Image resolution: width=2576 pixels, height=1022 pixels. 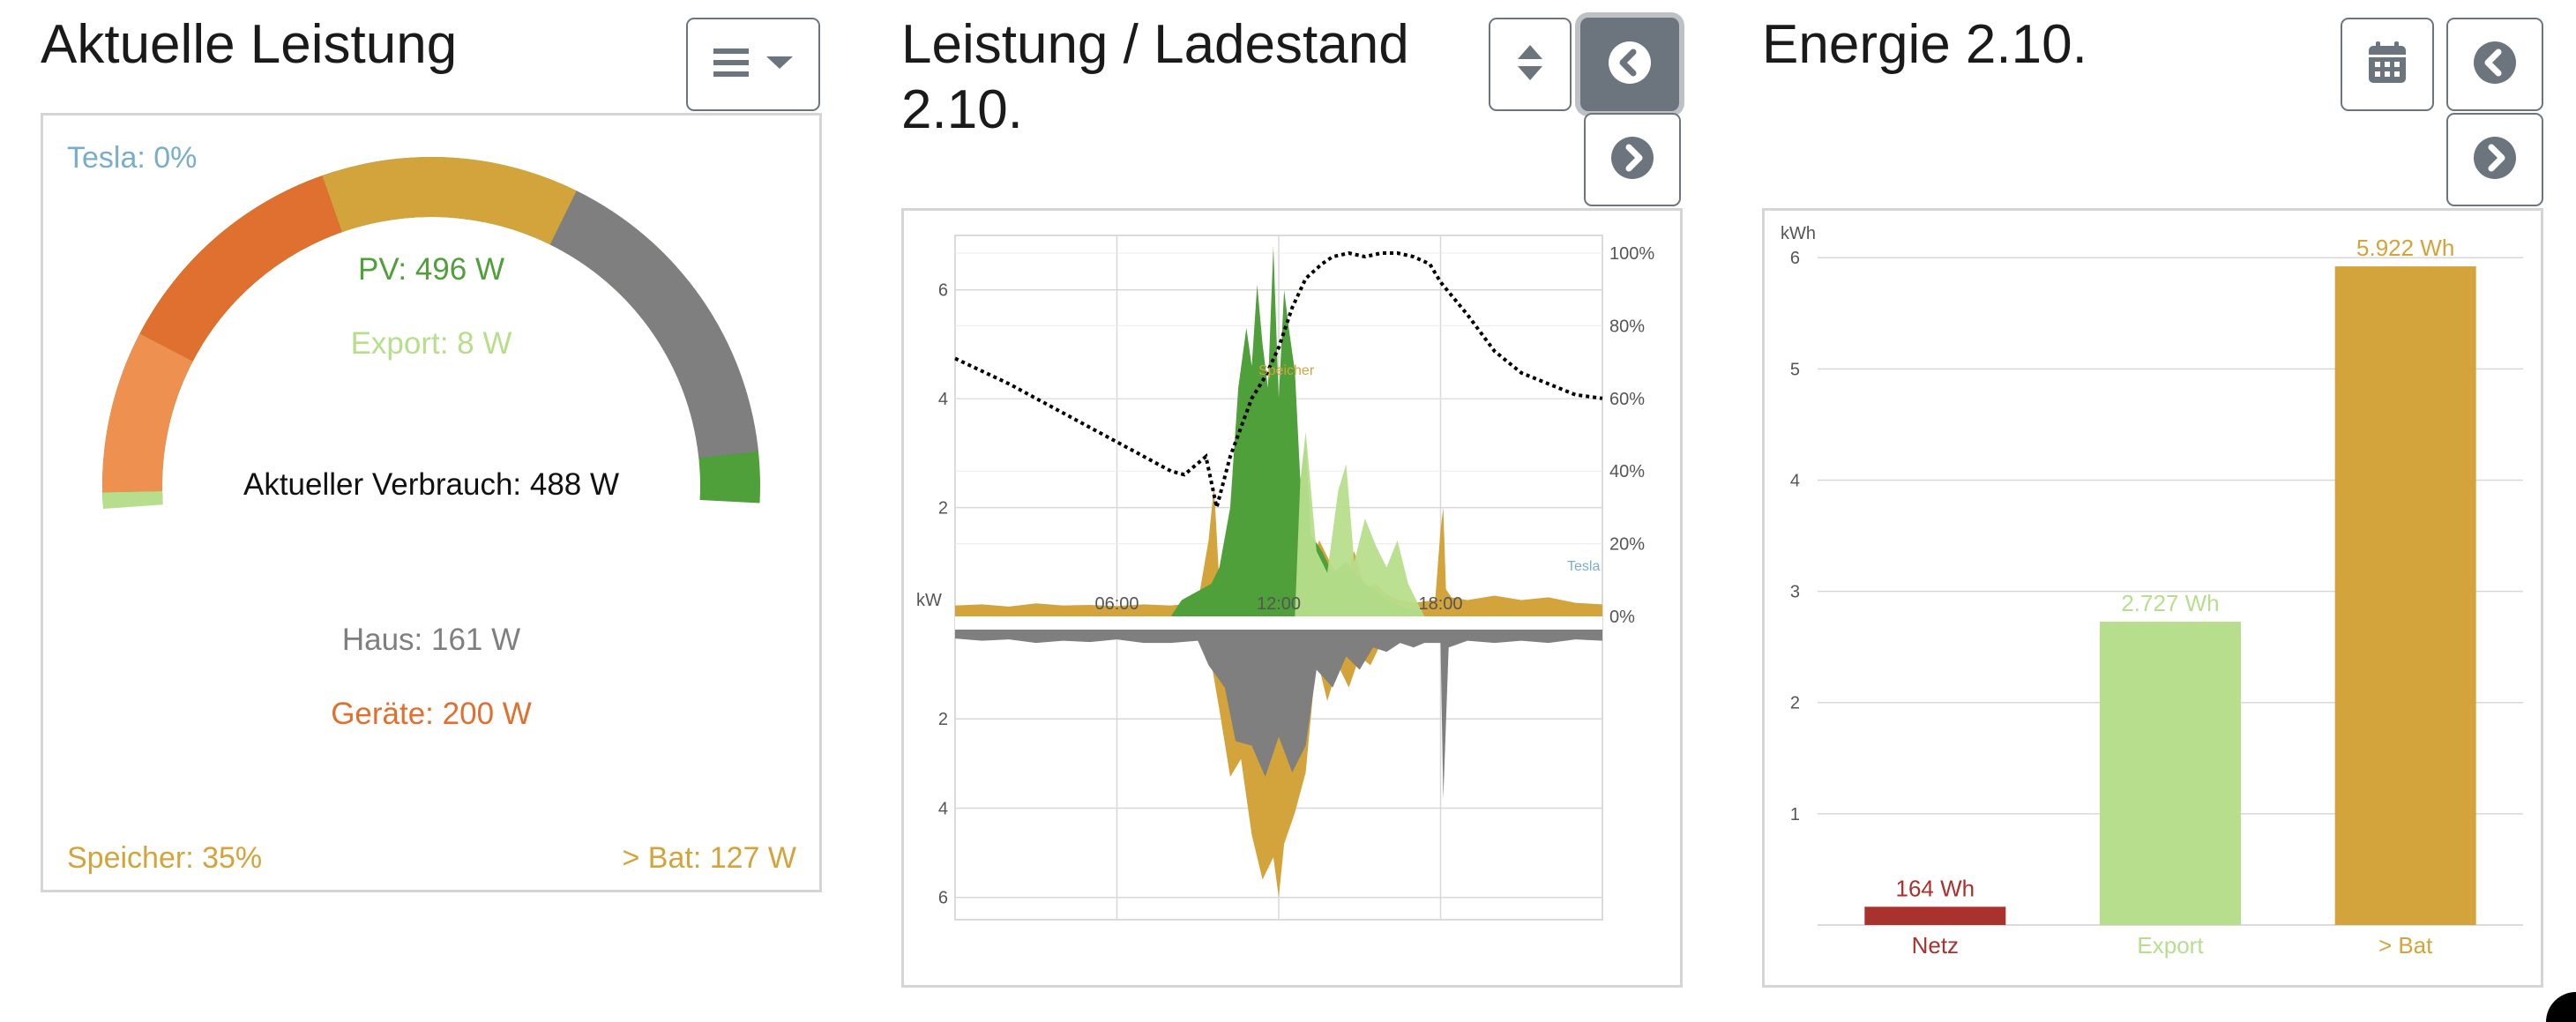 I want to click on calendar-button, so click(x=2387, y=64).